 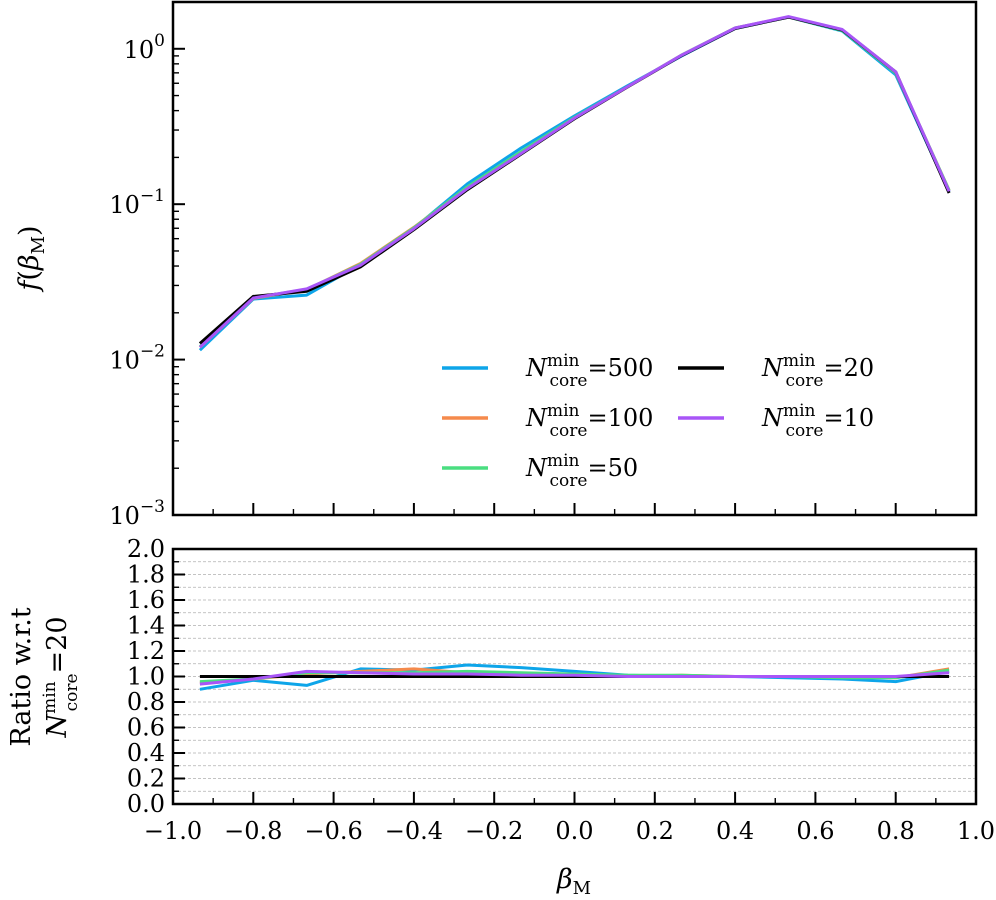 What do you see at coordinates (173, 831) in the screenshot?
I see `bottom-xtick-label: −1.0` at bounding box center [173, 831].